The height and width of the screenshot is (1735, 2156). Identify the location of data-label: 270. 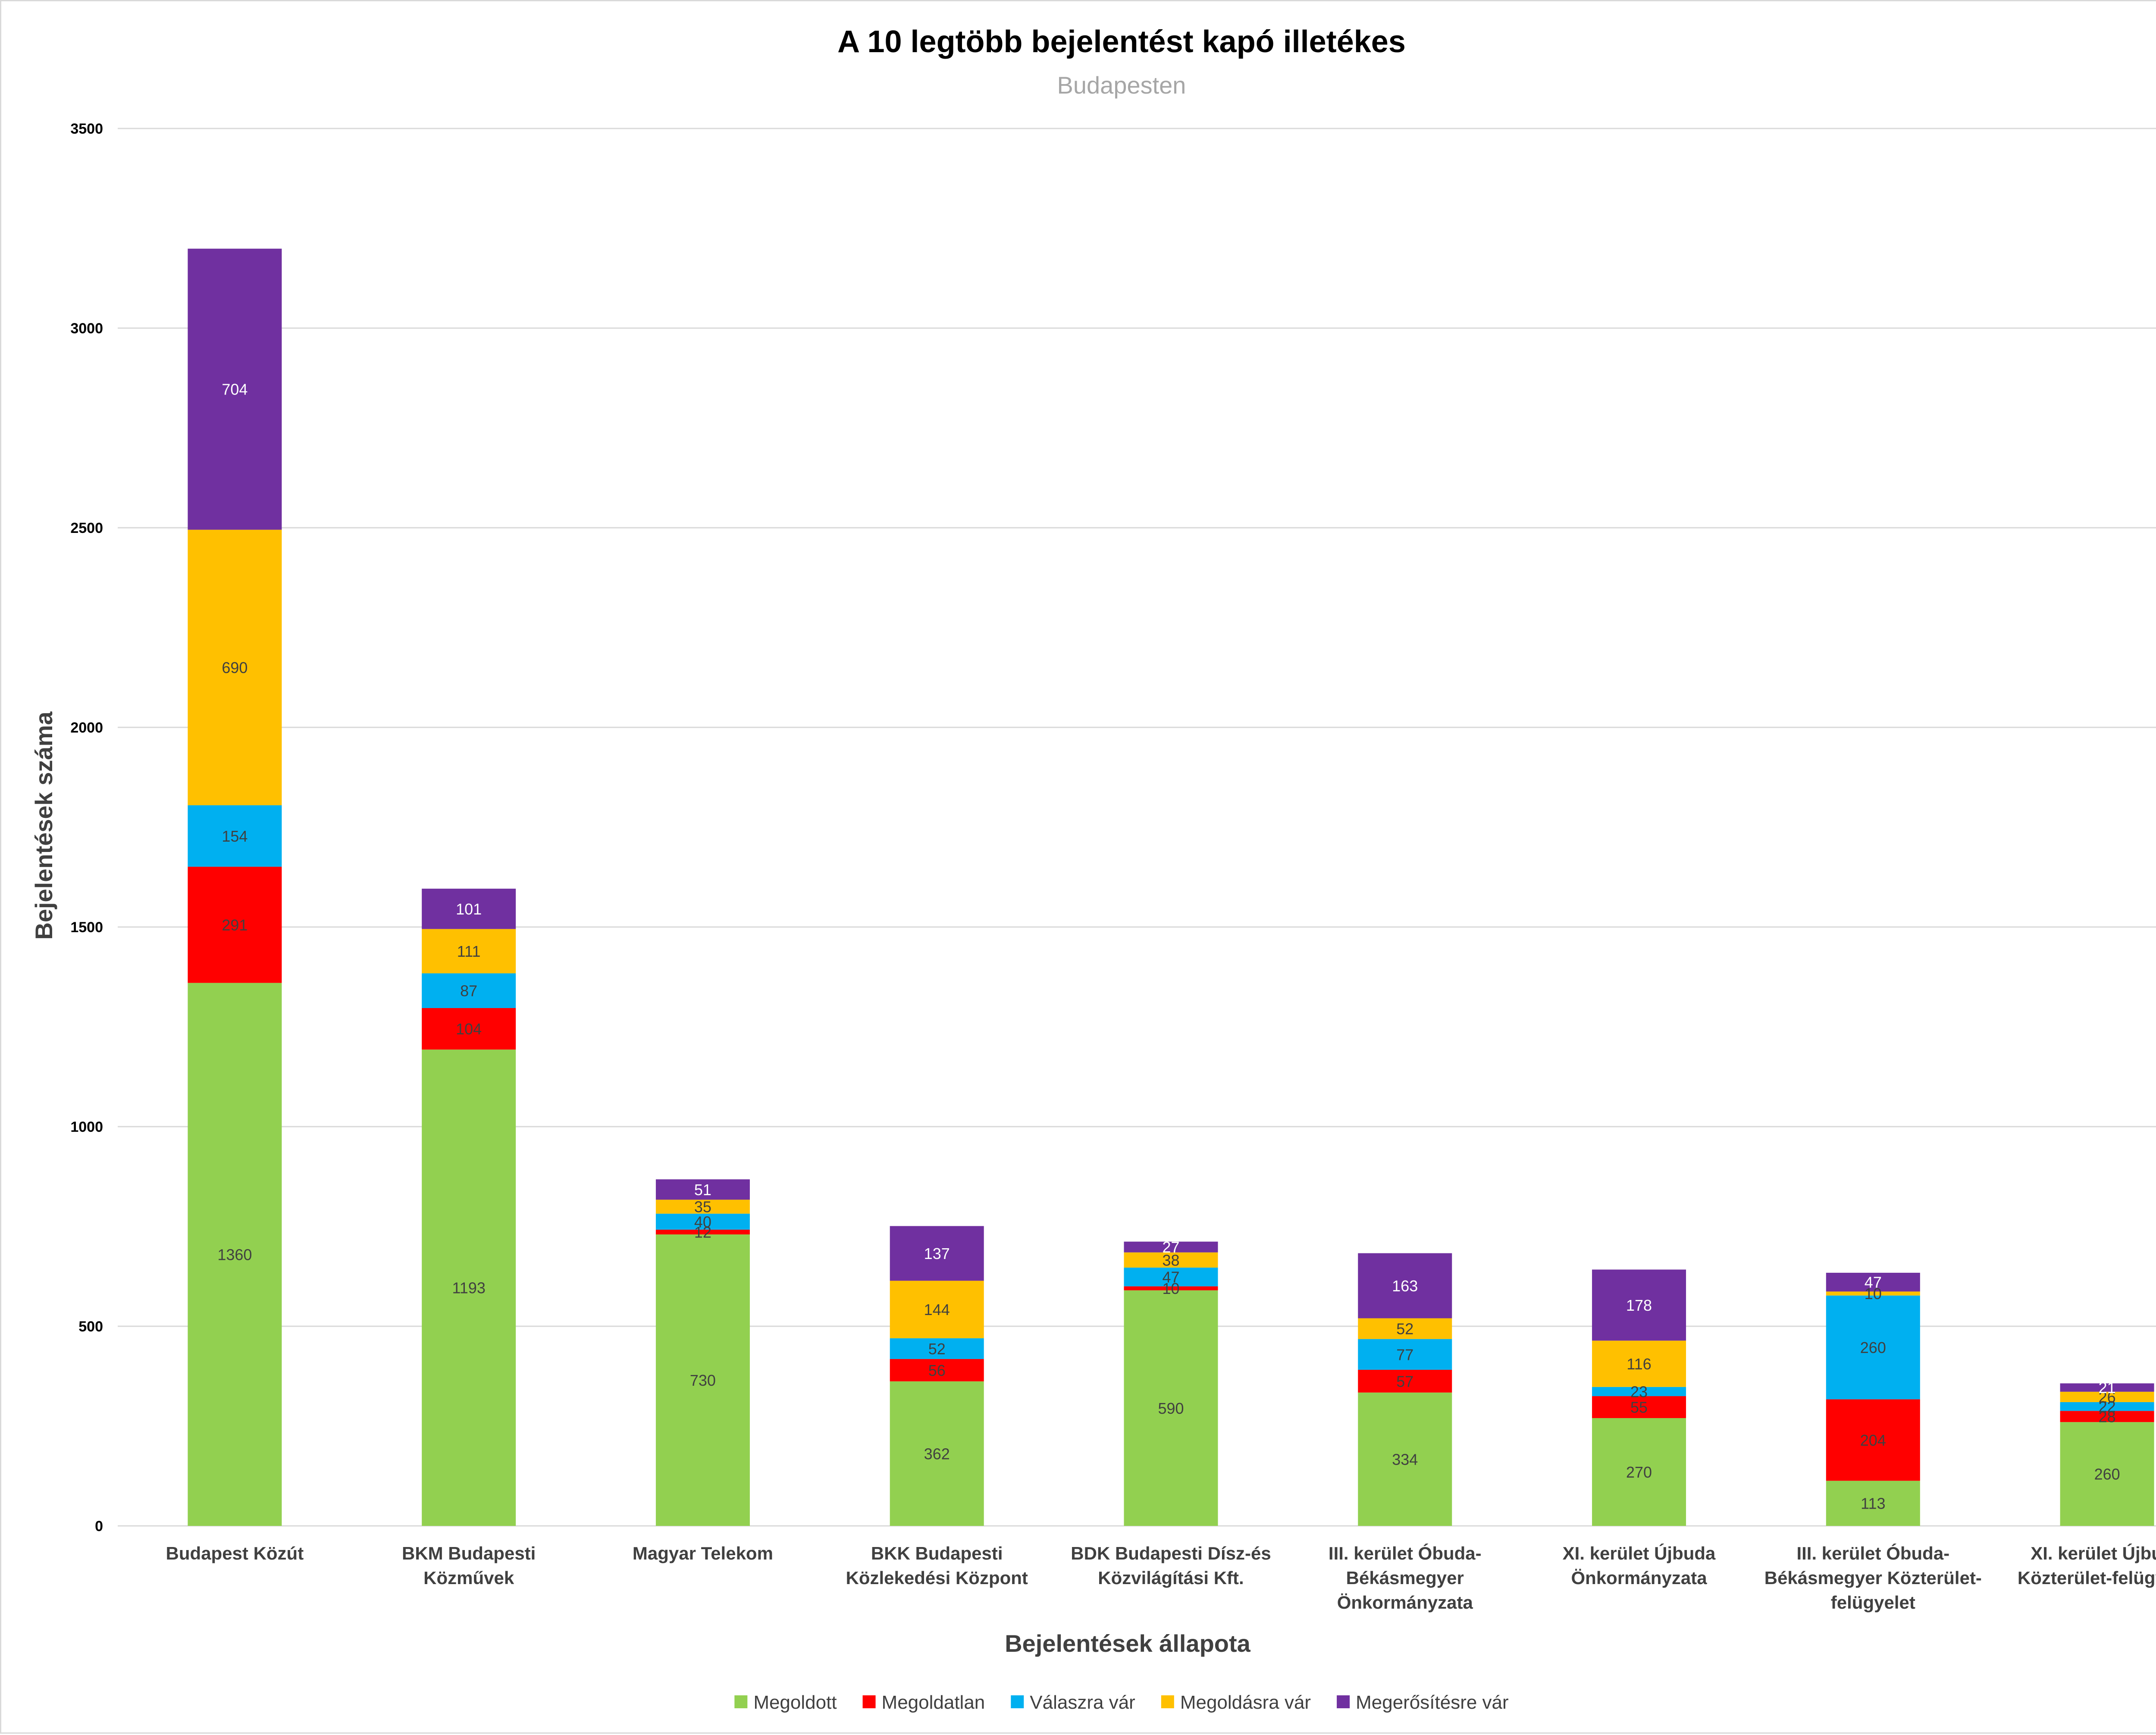
(1639, 1472).